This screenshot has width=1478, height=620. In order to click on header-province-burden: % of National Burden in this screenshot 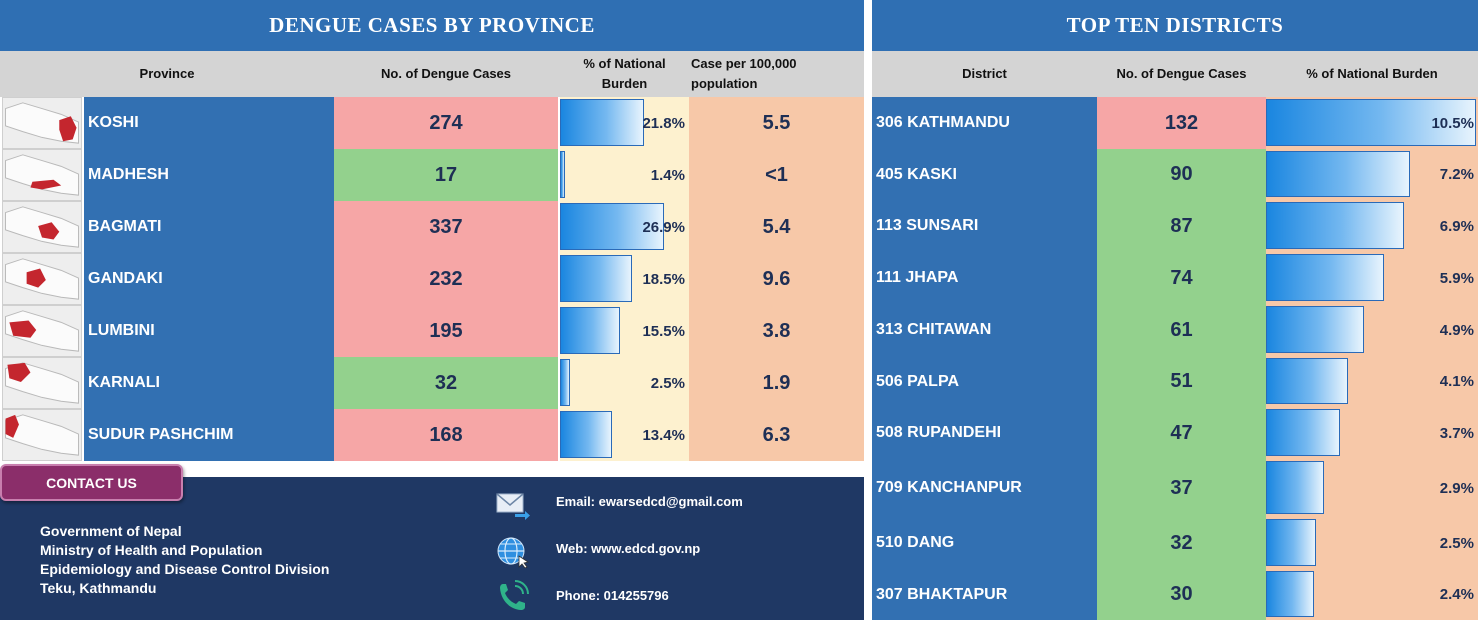, I will do `click(624, 73)`.